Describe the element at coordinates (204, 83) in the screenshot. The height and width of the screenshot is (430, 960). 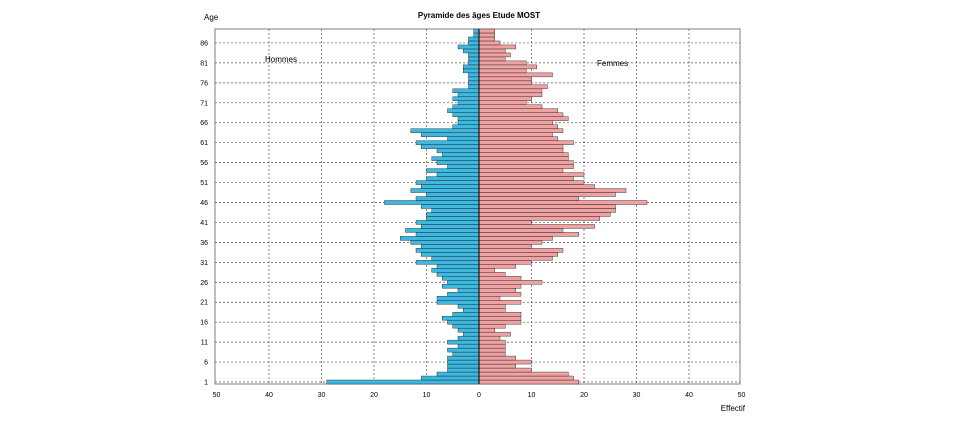
I see `y-tick-label: 76` at that location.